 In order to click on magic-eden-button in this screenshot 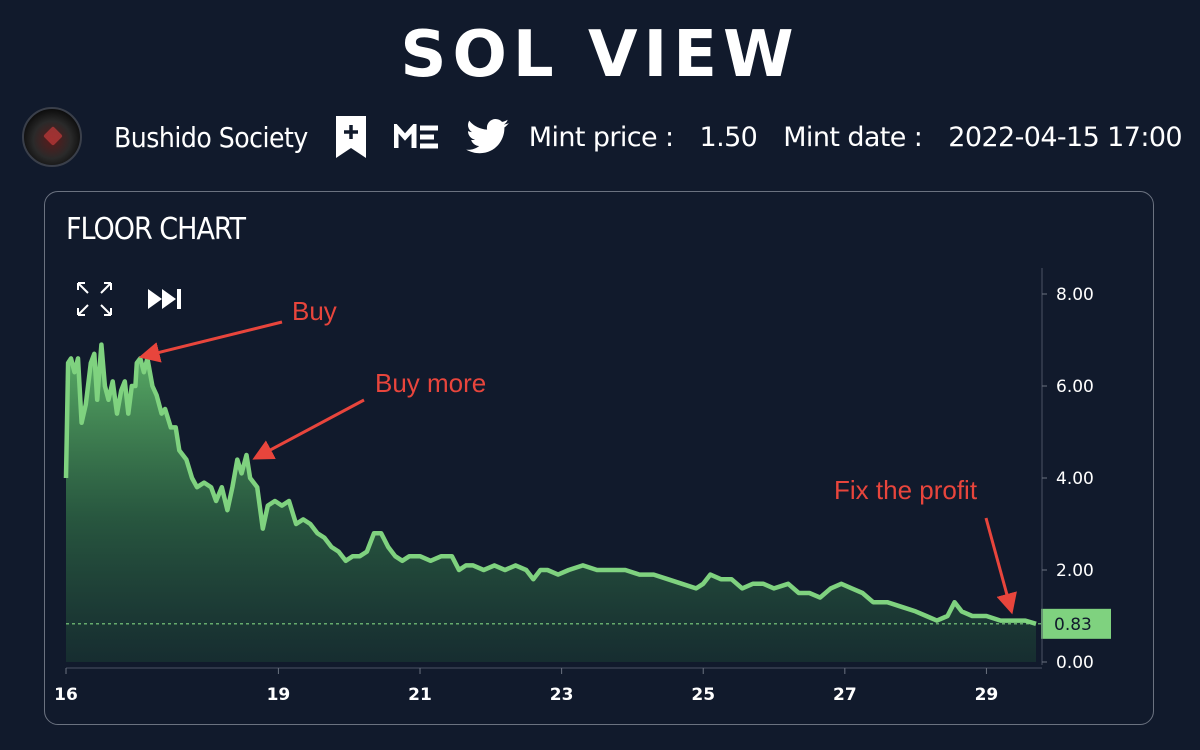, I will do `click(416, 137)`.